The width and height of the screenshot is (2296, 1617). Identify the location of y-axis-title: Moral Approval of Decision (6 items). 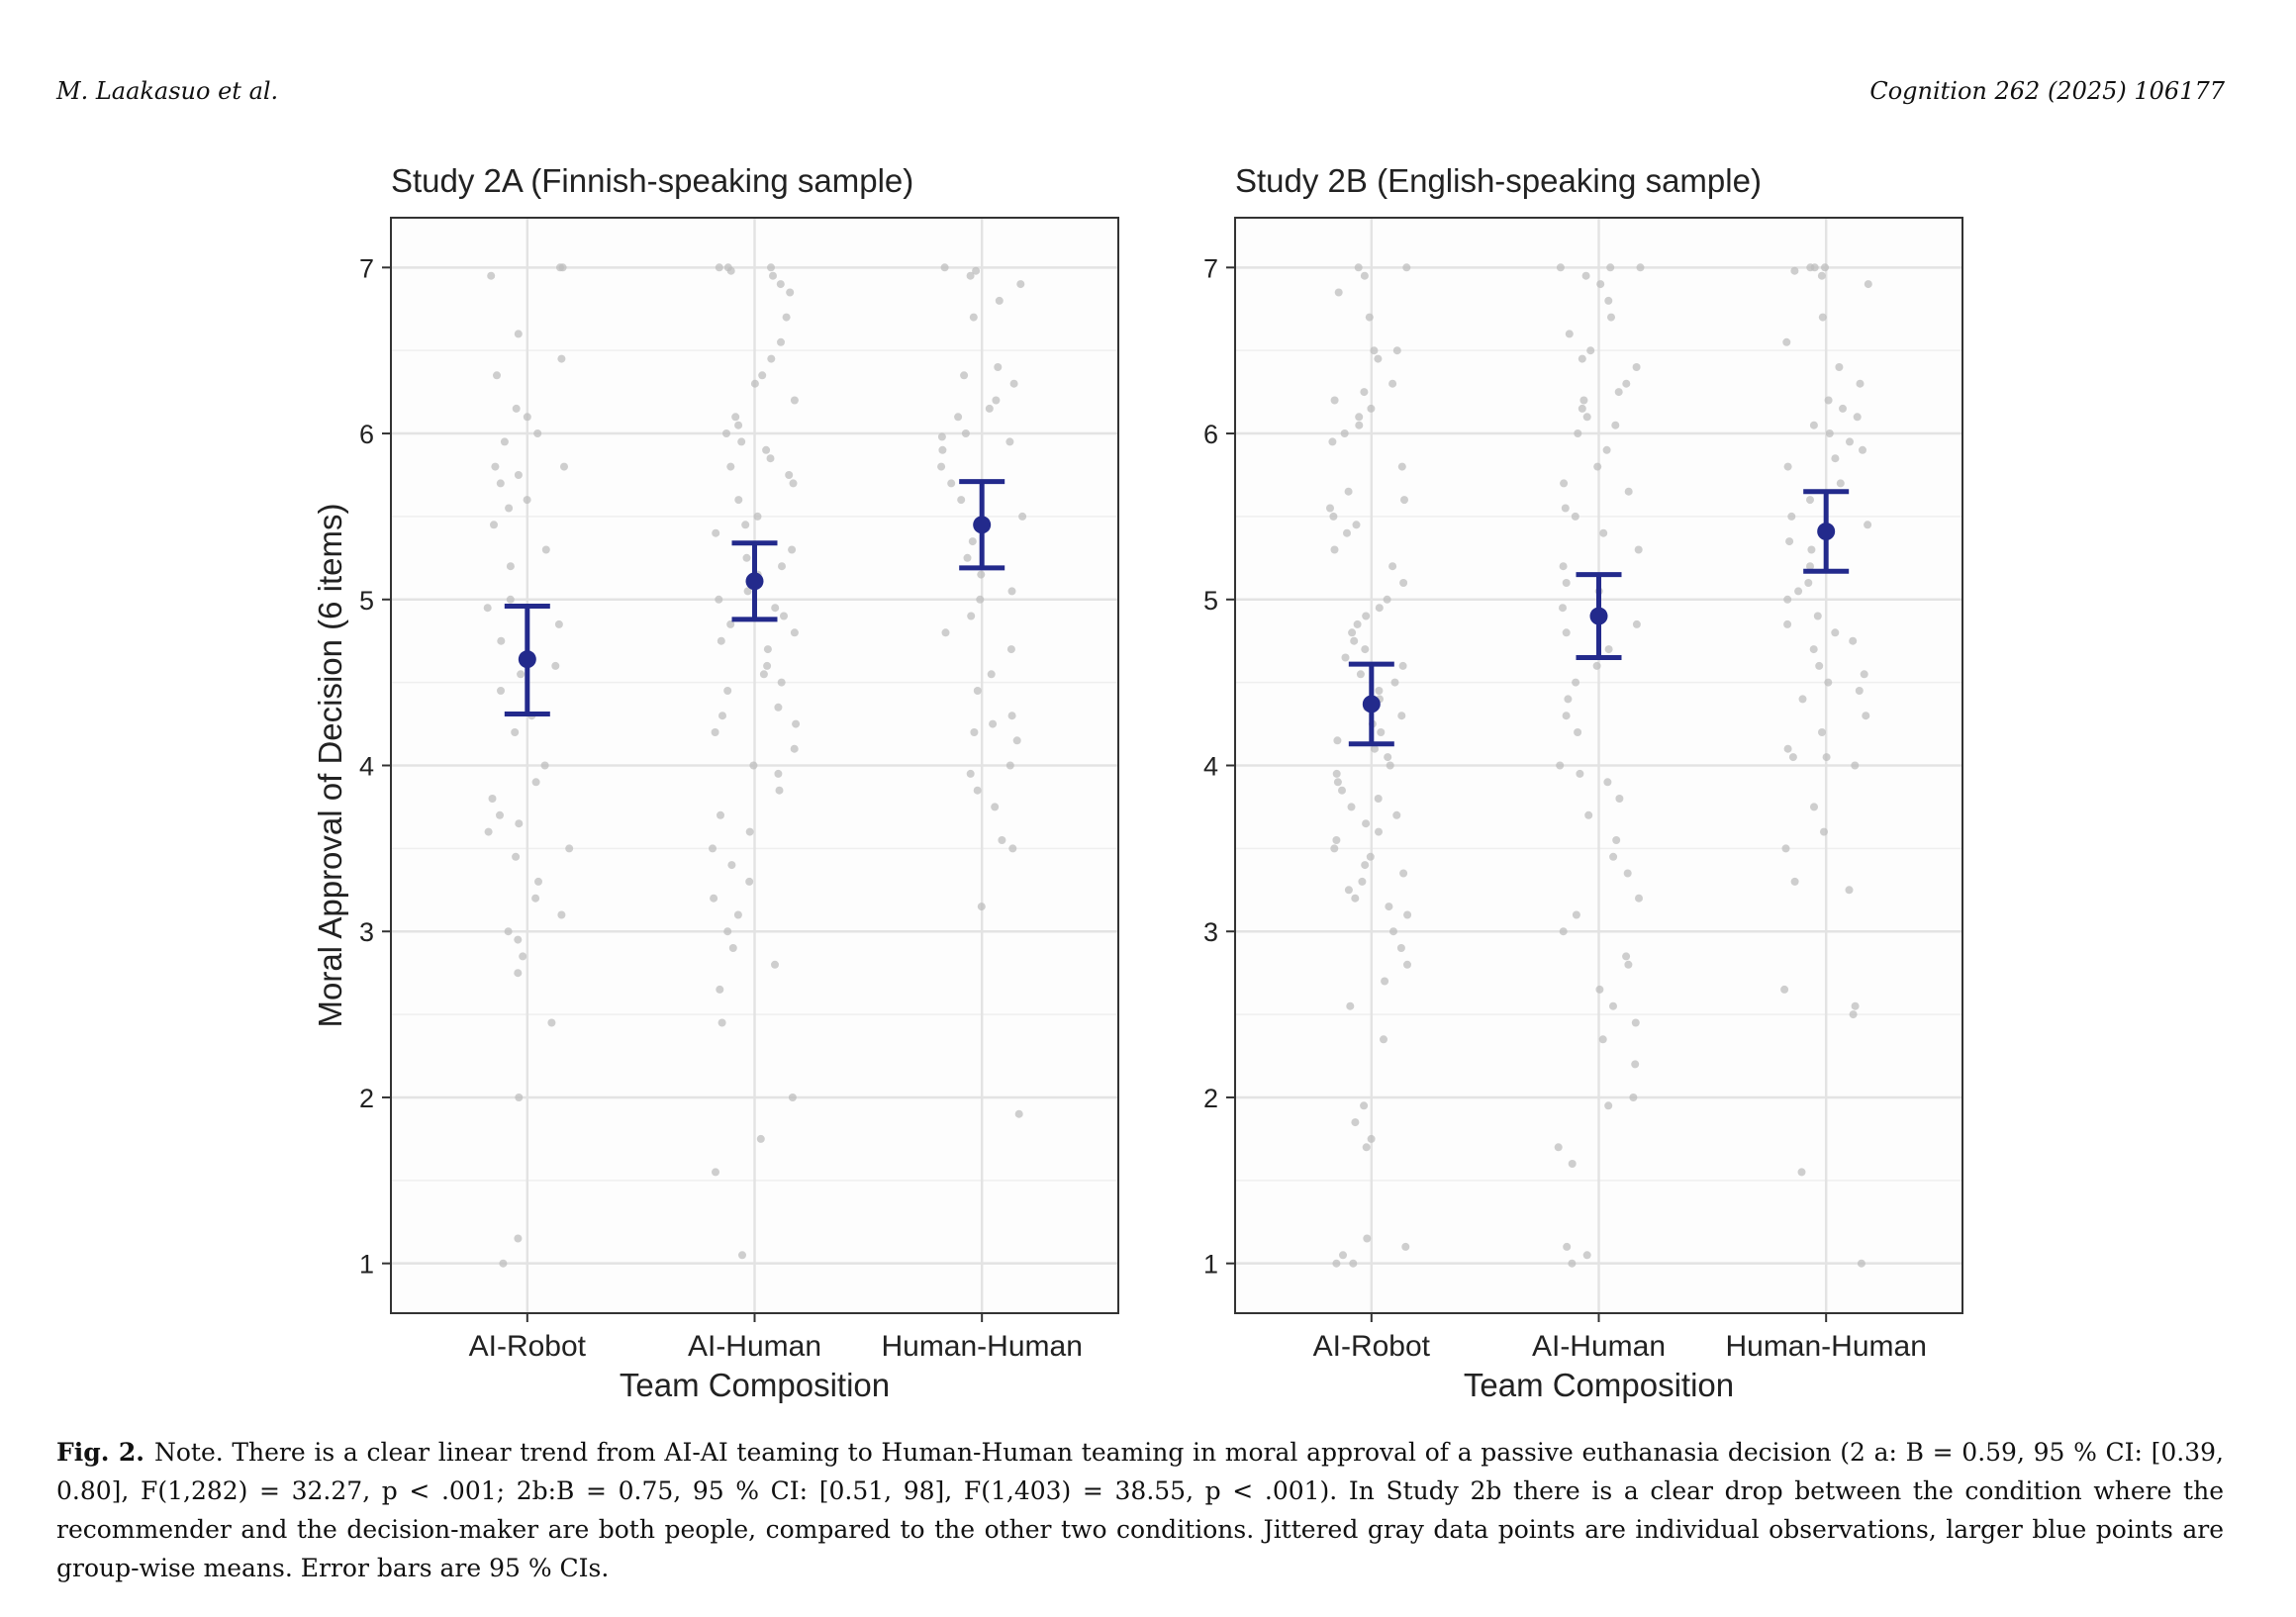
(330, 765).